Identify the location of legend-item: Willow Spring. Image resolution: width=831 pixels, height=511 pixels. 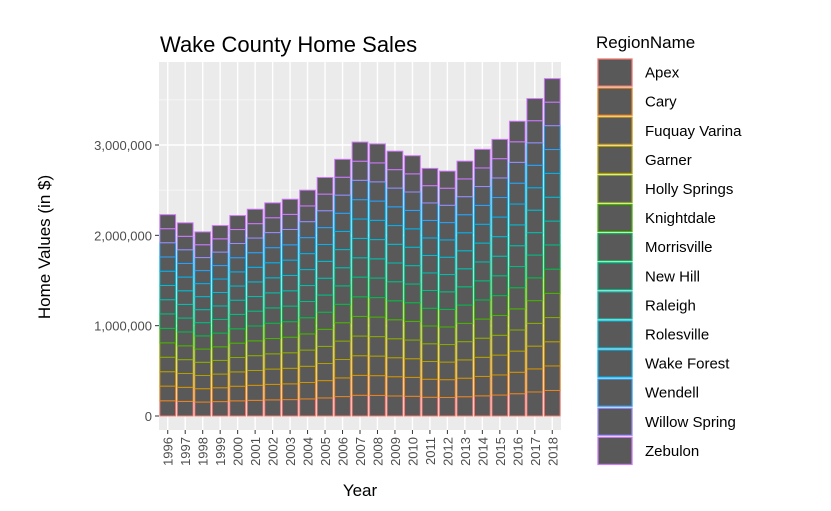
(666, 422).